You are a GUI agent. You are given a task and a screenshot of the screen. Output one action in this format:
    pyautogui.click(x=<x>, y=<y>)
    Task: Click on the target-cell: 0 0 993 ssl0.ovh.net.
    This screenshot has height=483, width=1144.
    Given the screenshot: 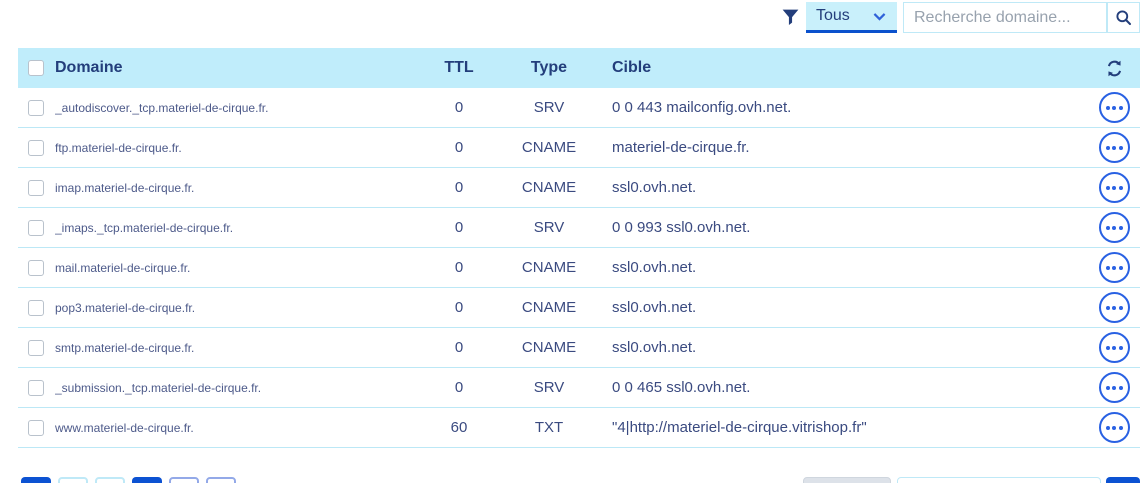 What is the action you would take?
    pyautogui.click(x=681, y=227)
    